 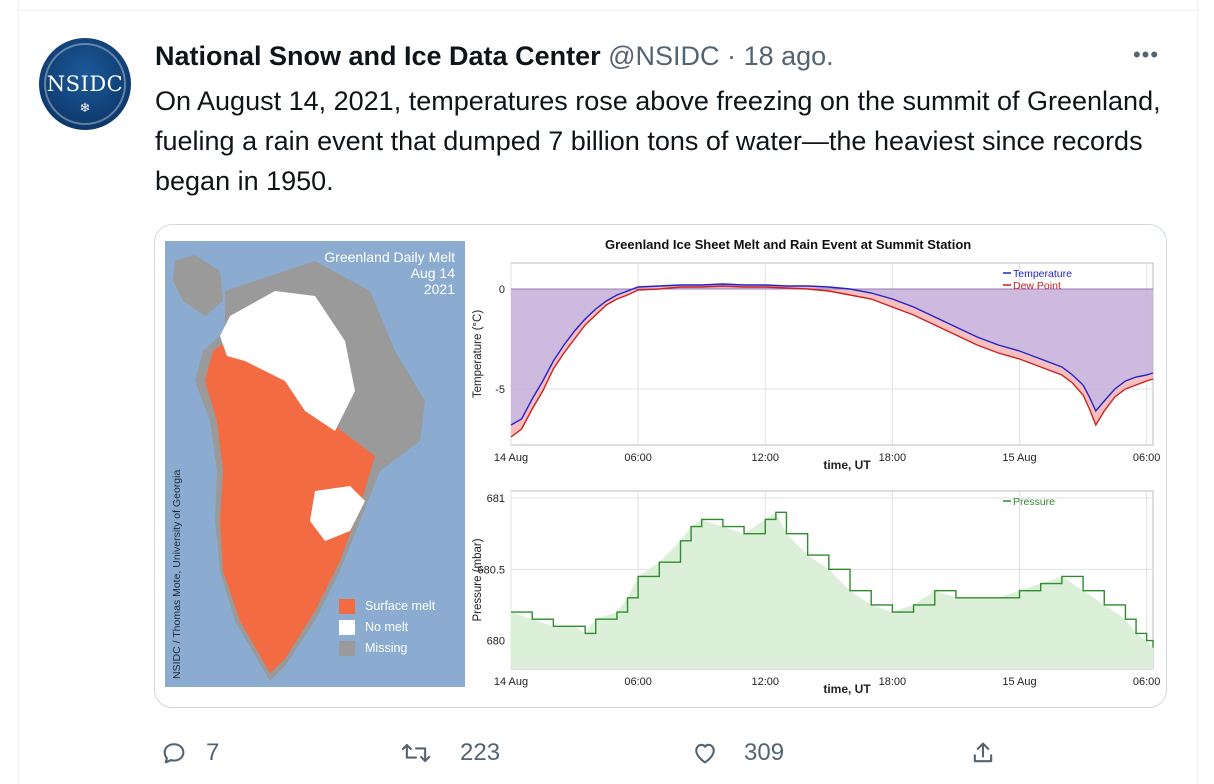 What do you see at coordinates (788, 56) in the screenshot?
I see `tweet-date: 18 ago.` at bounding box center [788, 56].